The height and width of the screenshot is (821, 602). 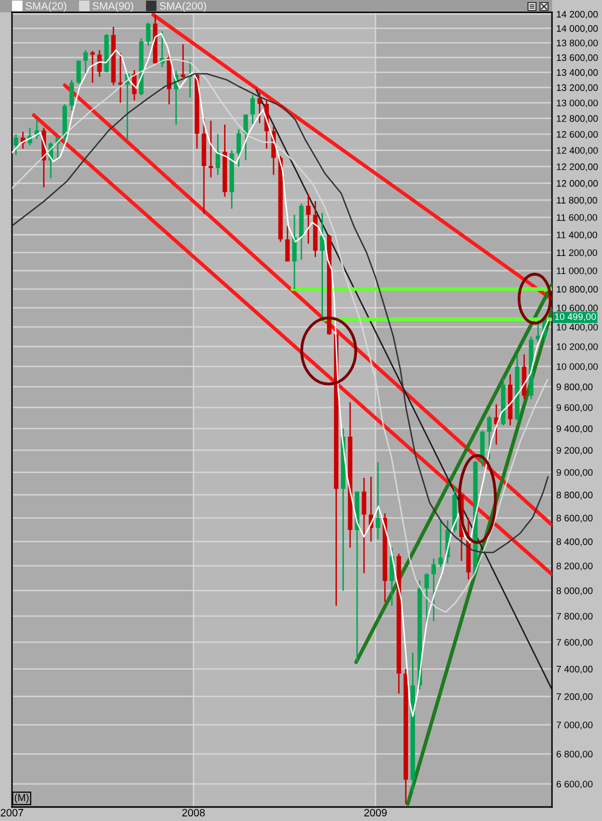 What do you see at coordinates (21, 799) in the screenshot?
I see `annotation: (M)` at bounding box center [21, 799].